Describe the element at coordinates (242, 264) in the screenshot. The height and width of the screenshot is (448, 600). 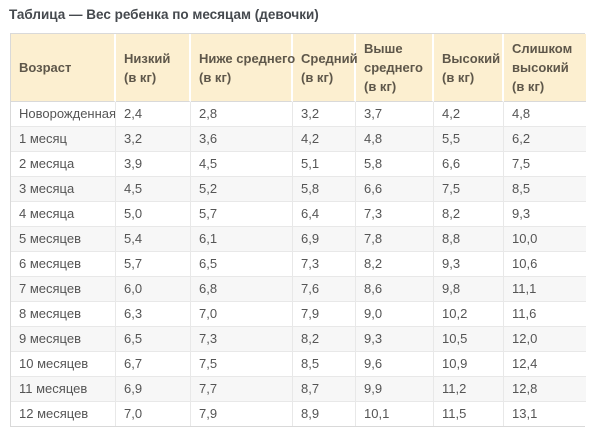
I see `weight-value-cell-below-avg: 6,5` at that location.